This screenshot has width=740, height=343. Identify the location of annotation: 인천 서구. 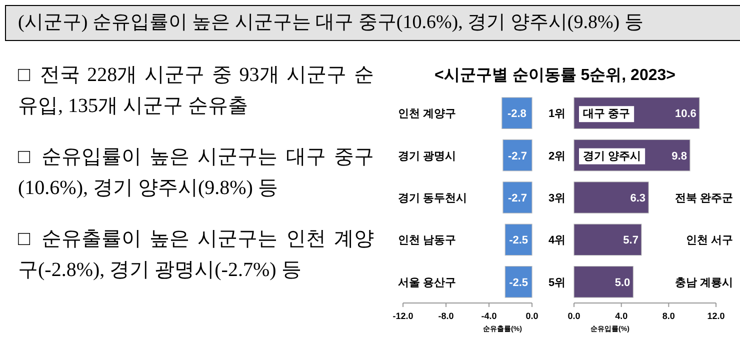
(709, 240).